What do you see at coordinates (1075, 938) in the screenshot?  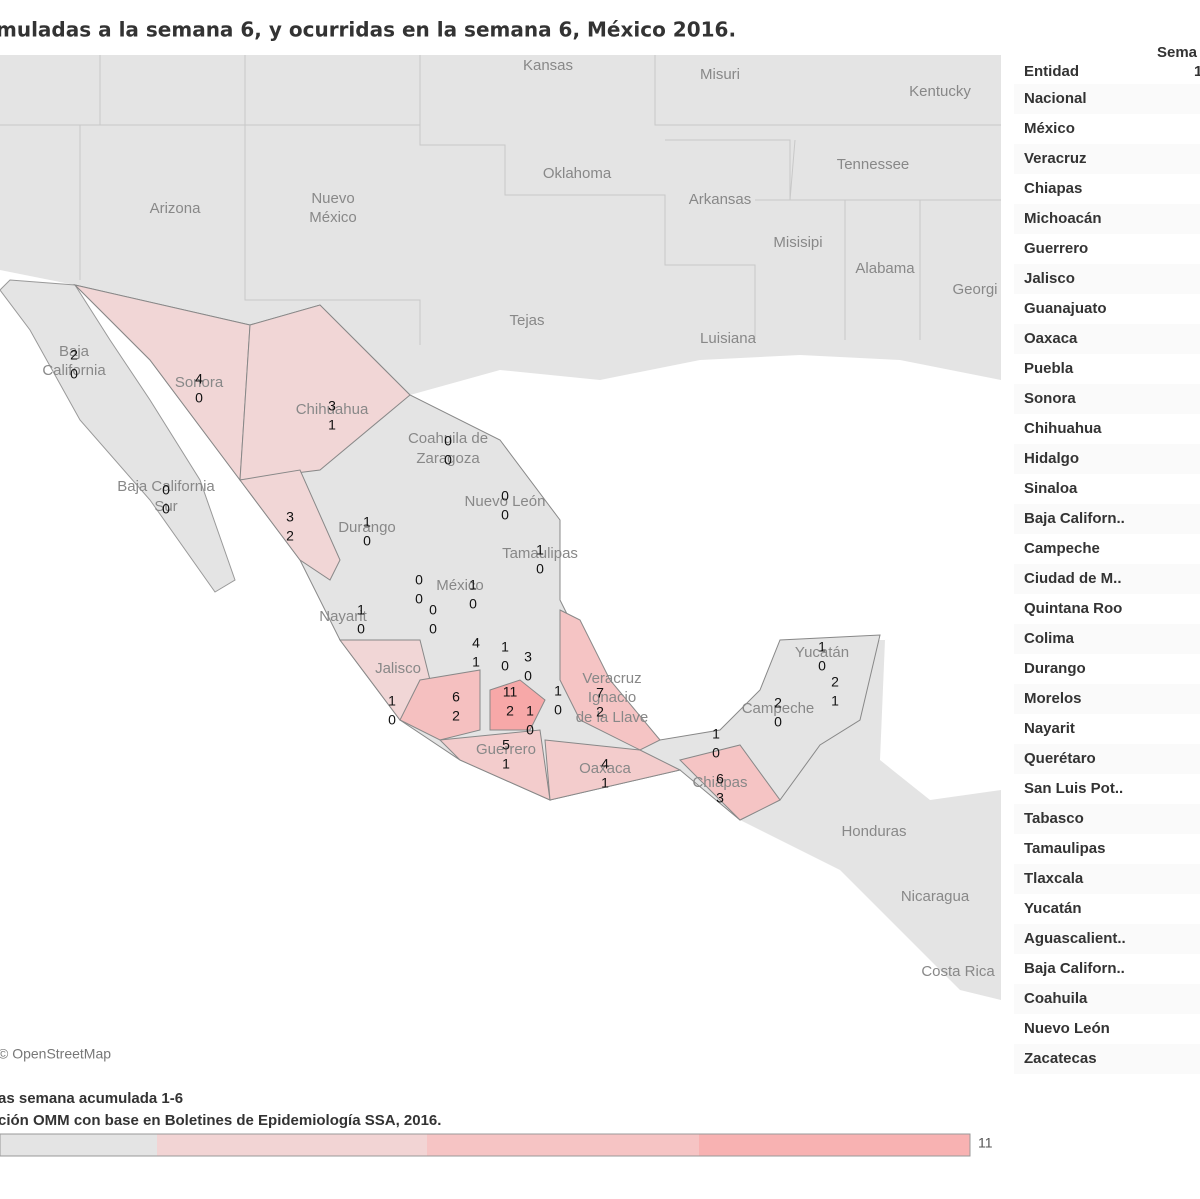 I see `row-label: Aguascalient..` at bounding box center [1075, 938].